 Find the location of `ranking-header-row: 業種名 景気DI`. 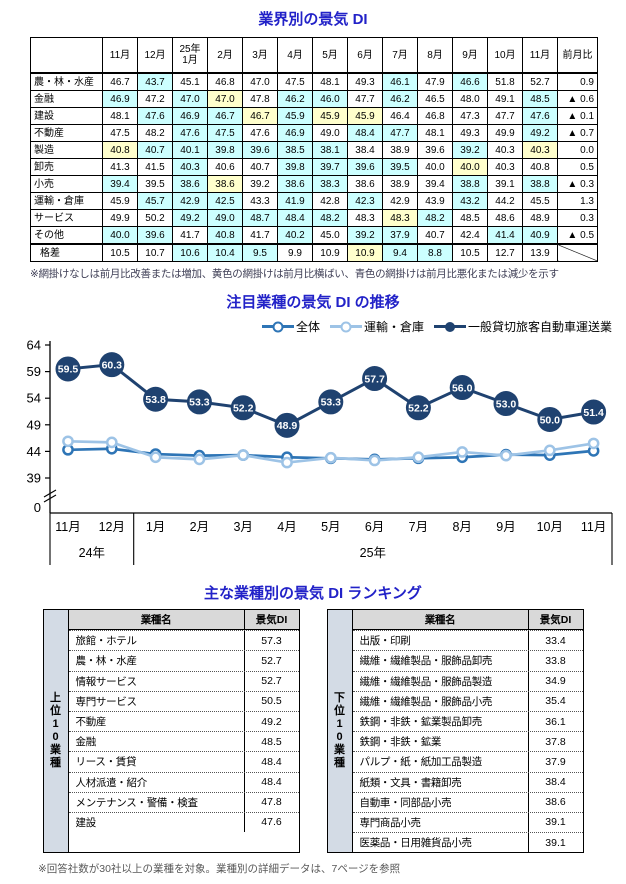

ranking-header-row: 業種名 景気DI is located at coordinates (467, 620).